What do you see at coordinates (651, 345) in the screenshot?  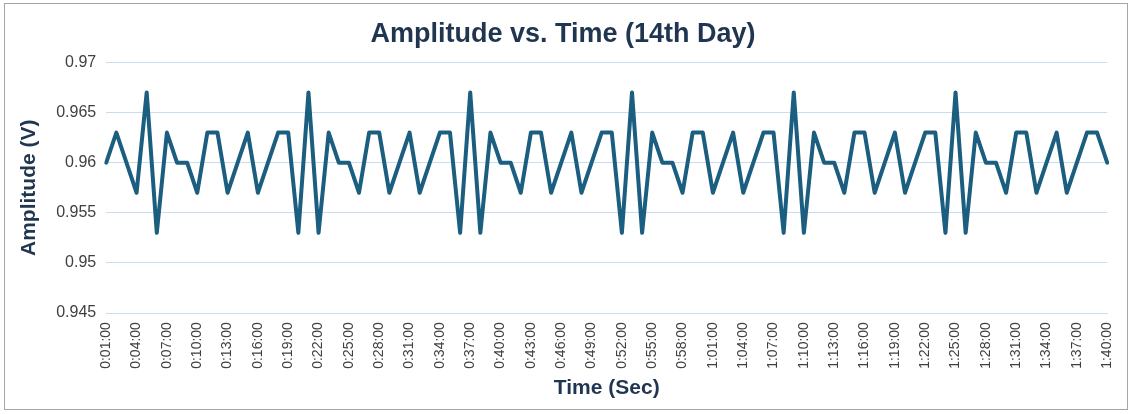 I see `x-tick-label: 0:55:00` at bounding box center [651, 345].